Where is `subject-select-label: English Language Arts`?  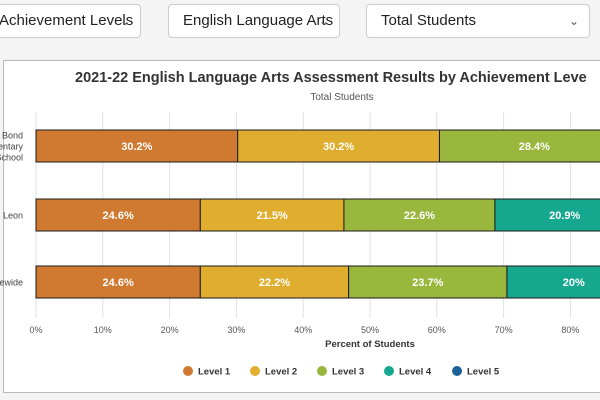 subject-select-label: English Language Arts is located at coordinates (258, 20).